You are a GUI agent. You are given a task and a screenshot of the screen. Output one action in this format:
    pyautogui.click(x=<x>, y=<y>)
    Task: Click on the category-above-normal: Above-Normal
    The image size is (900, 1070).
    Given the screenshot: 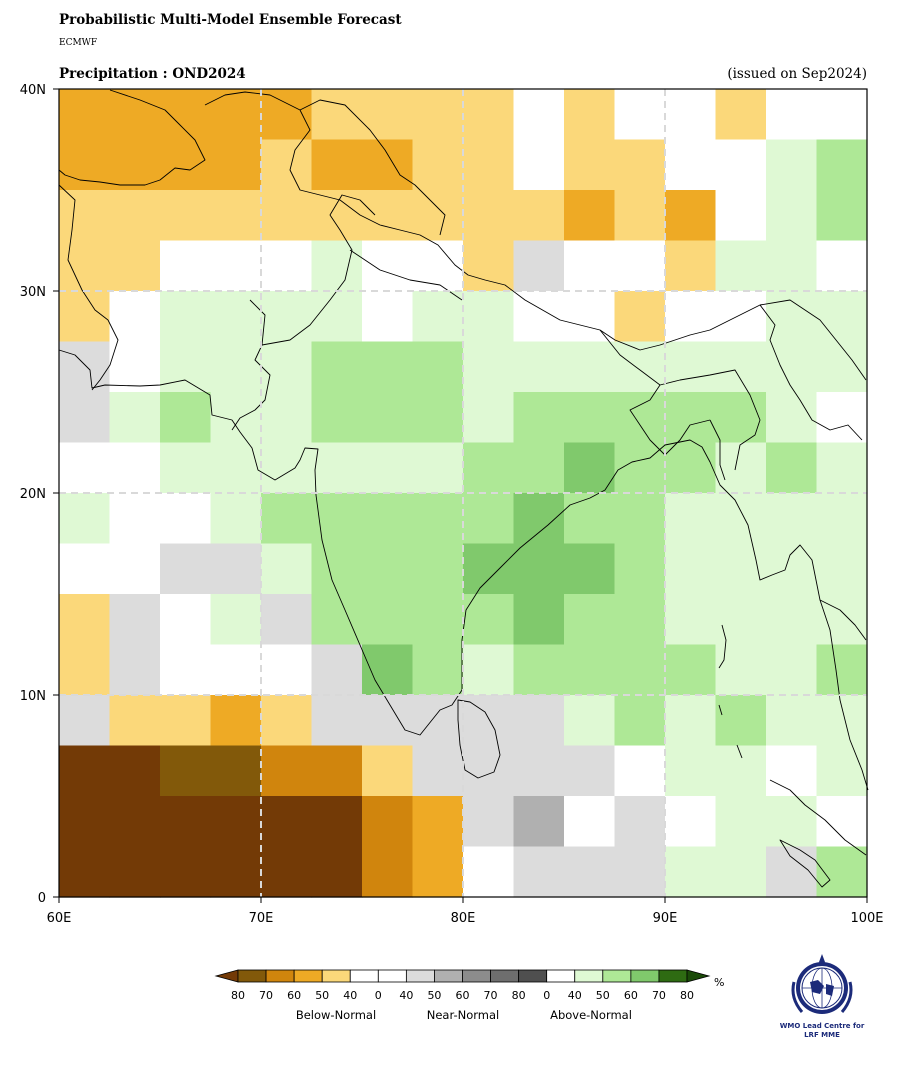 What is the action you would take?
    pyautogui.click(x=591, y=1015)
    